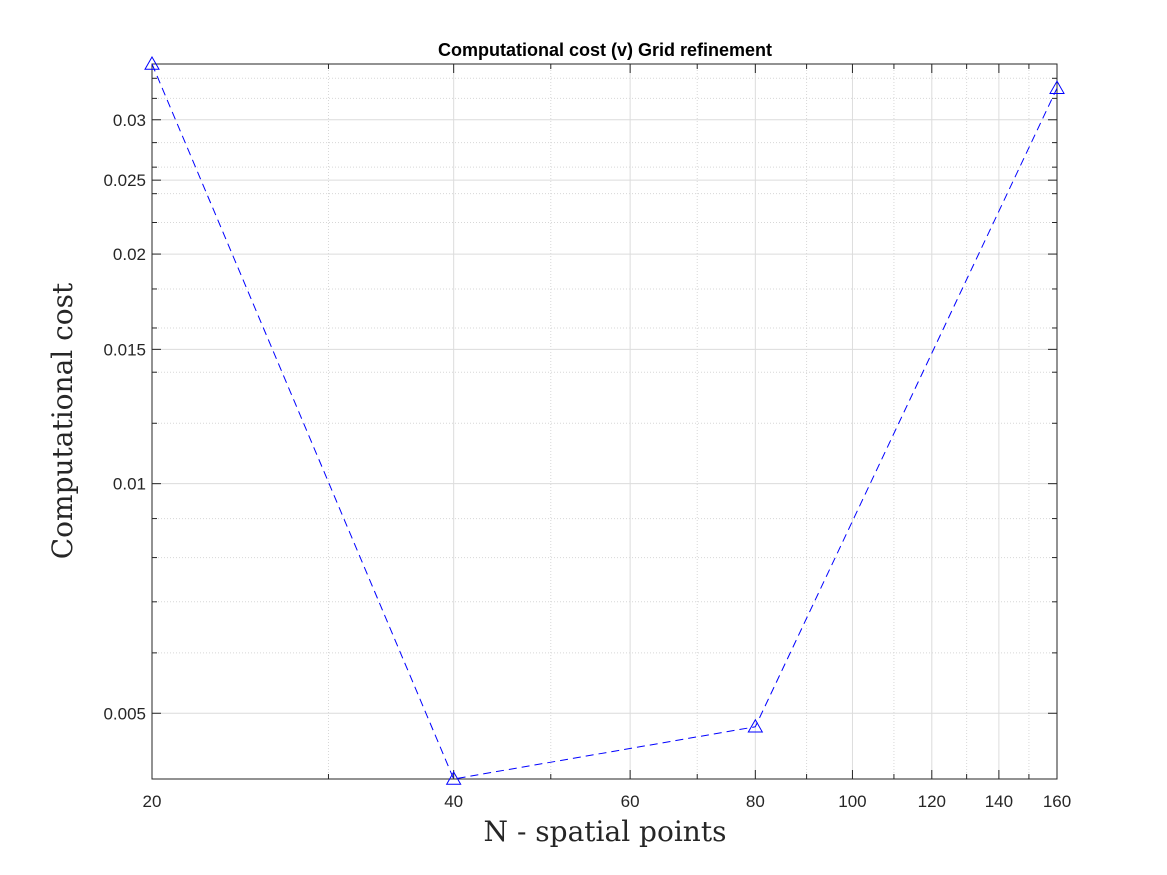 Image resolution: width=1167 pixels, height=875 pixels. Describe the element at coordinates (152, 801) in the screenshot. I see `x-tick-label: 20` at that location.